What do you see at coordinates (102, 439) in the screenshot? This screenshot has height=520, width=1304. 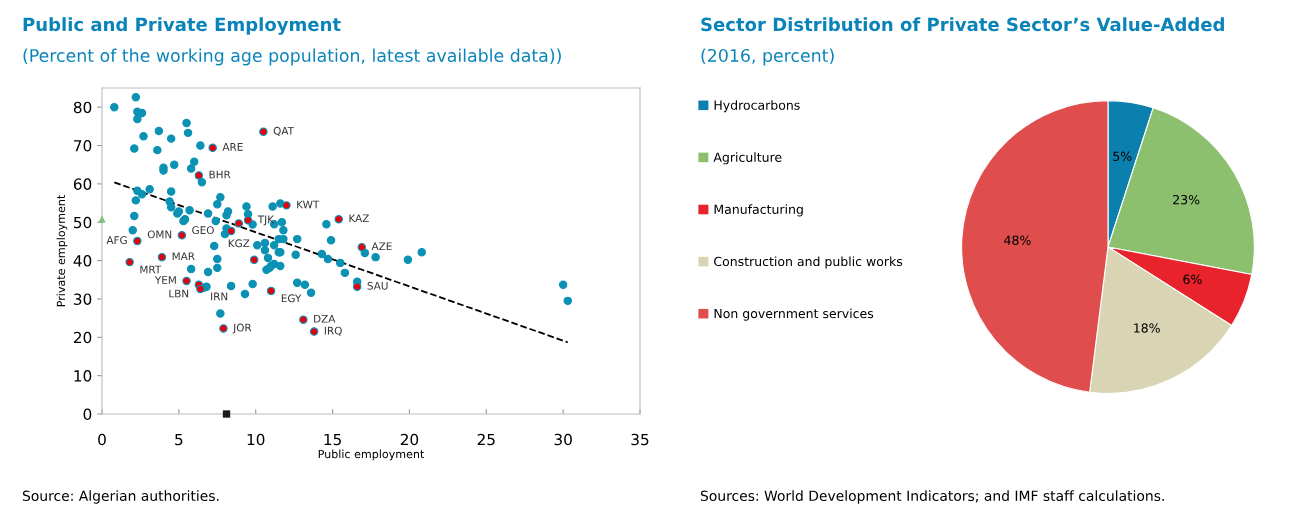 I see `x-tick-label: 0` at bounding box center [102, 439].